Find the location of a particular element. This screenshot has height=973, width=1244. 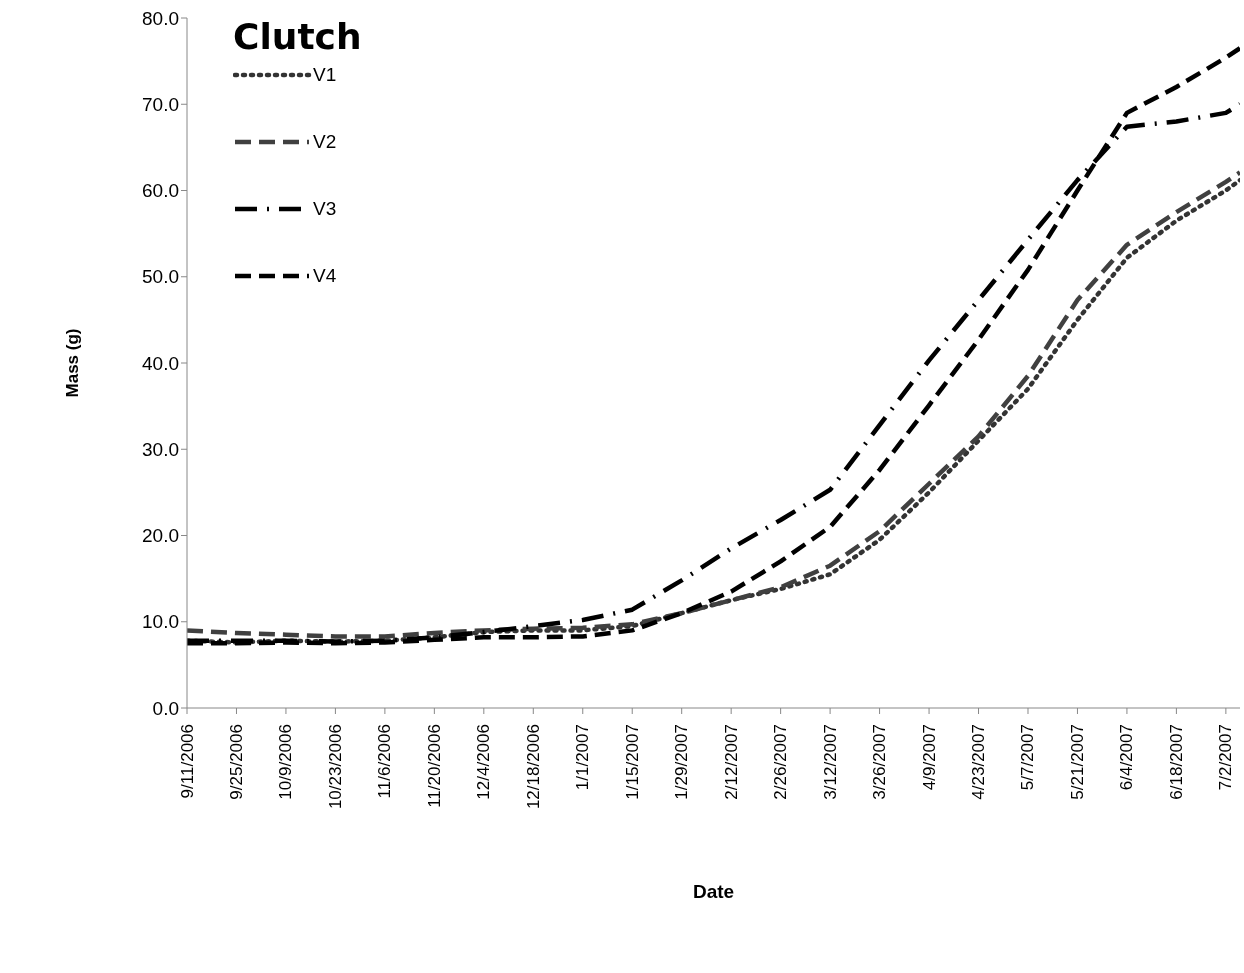

legend-label: V3 is located at coordinates (325, 208).